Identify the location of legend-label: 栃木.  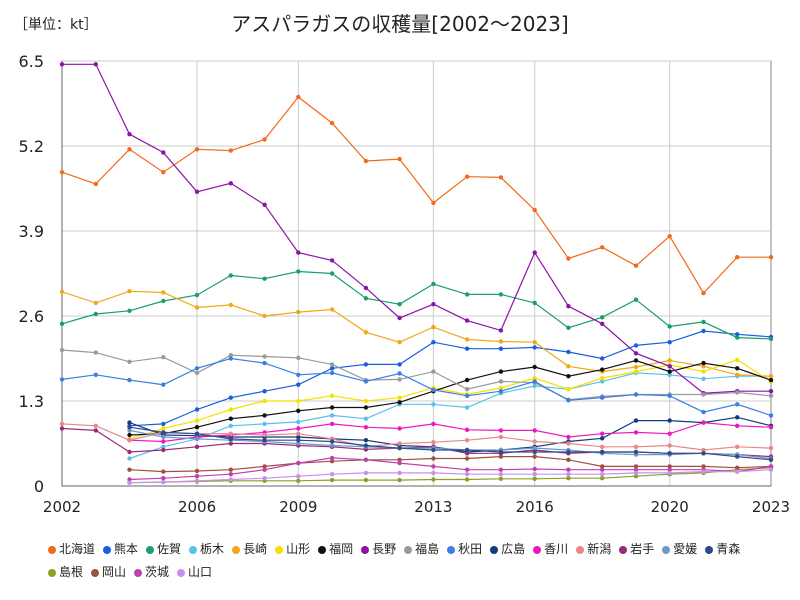
(212, 549).